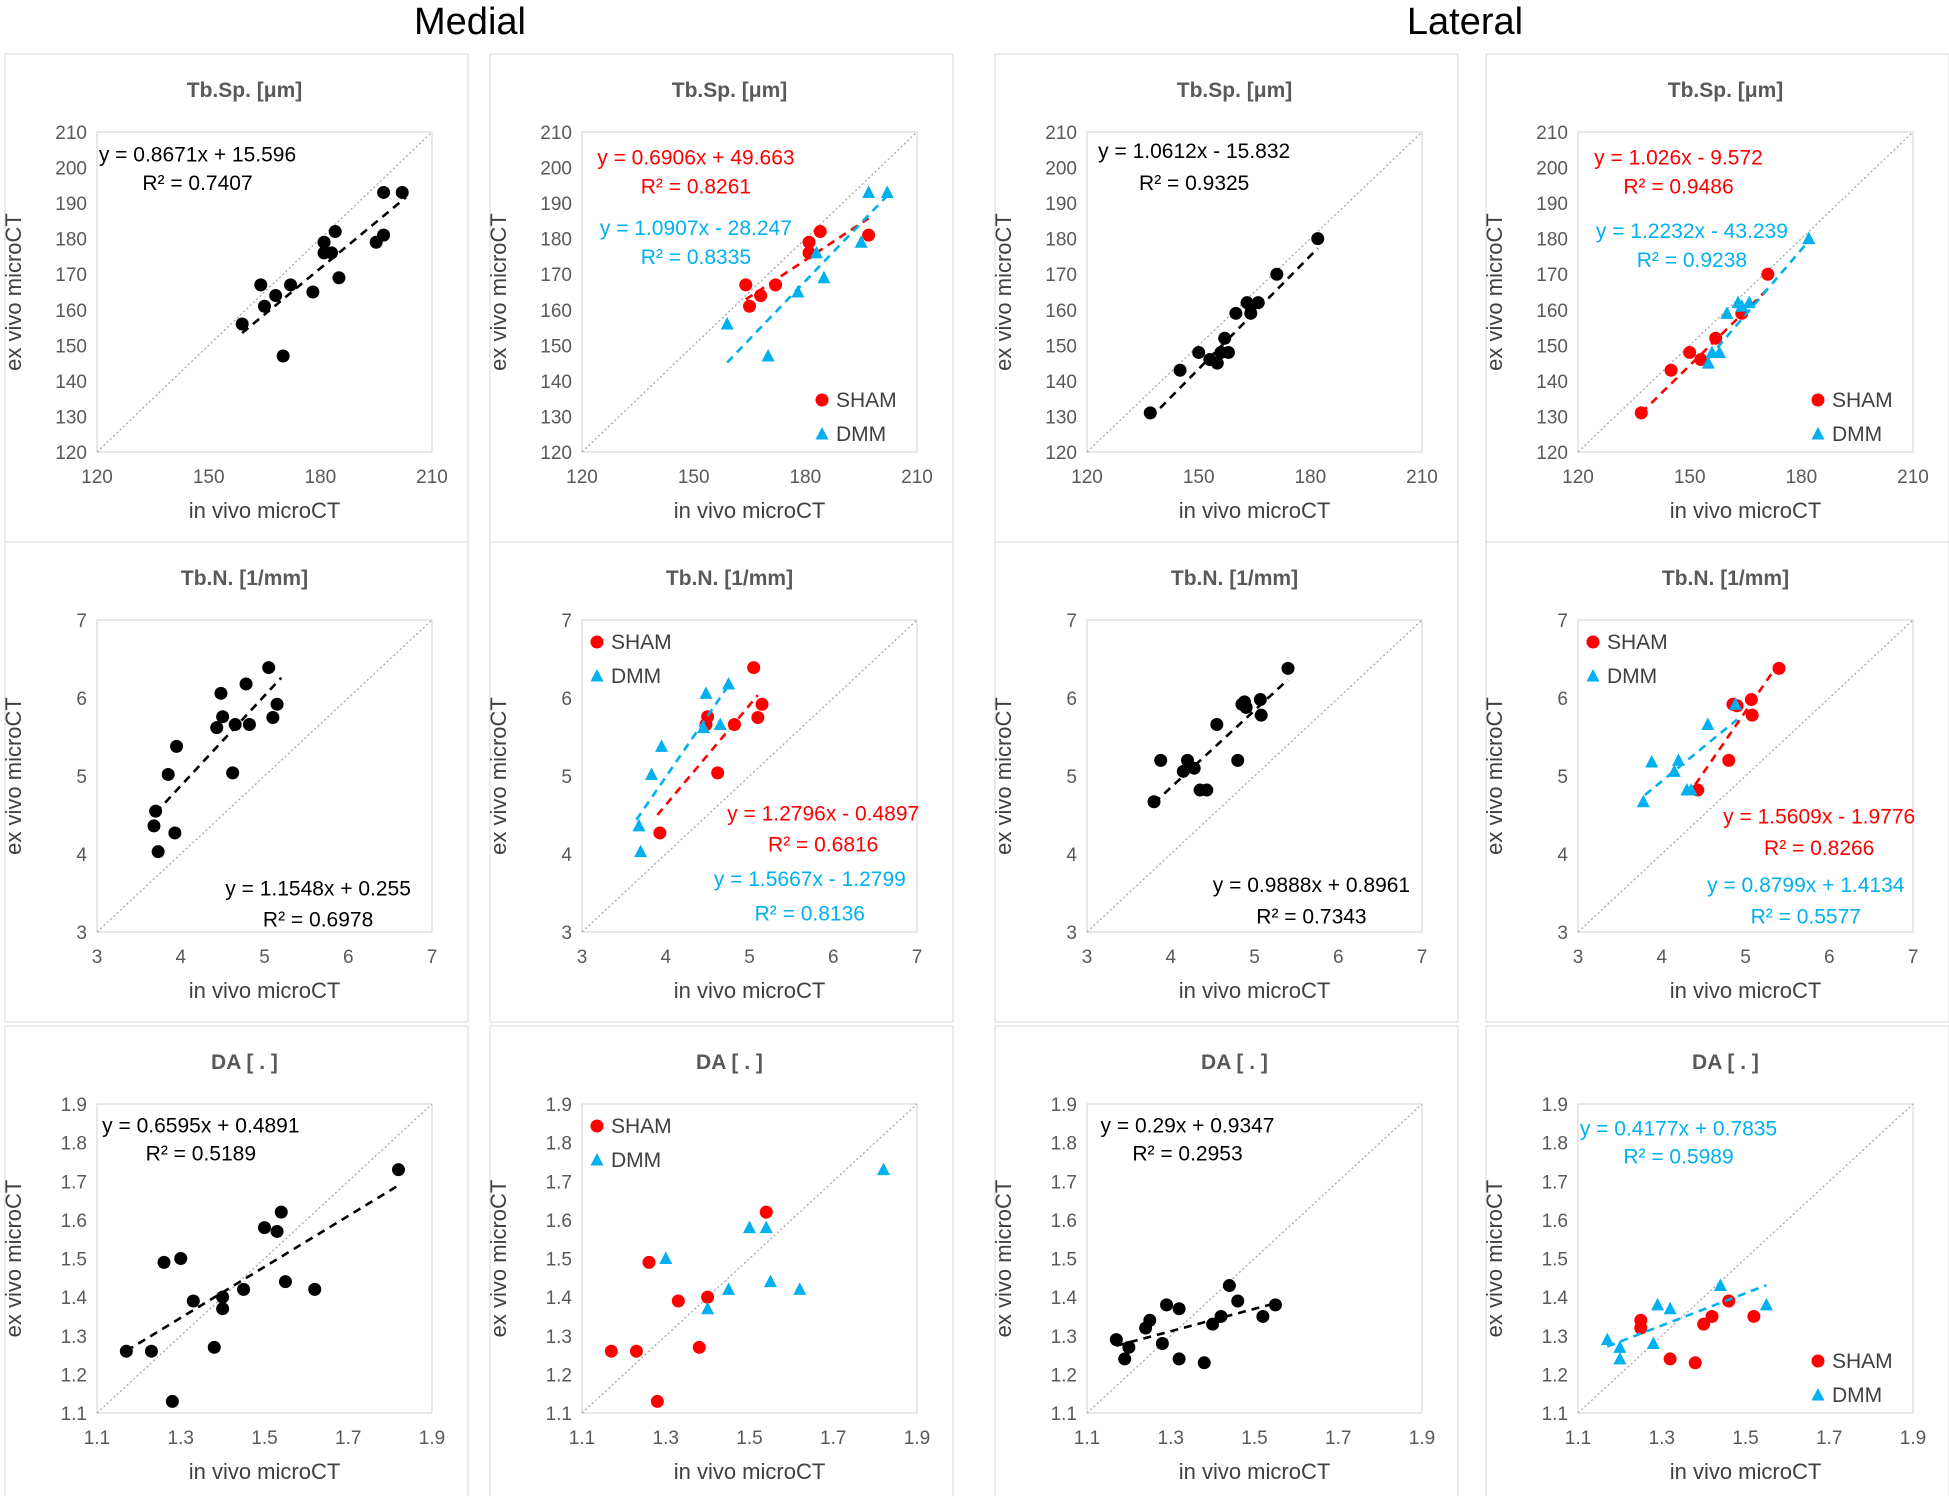  Describe the element at coordinates (1552, 240) in the screenshot. I see `y-tick-label: 180` at that location.